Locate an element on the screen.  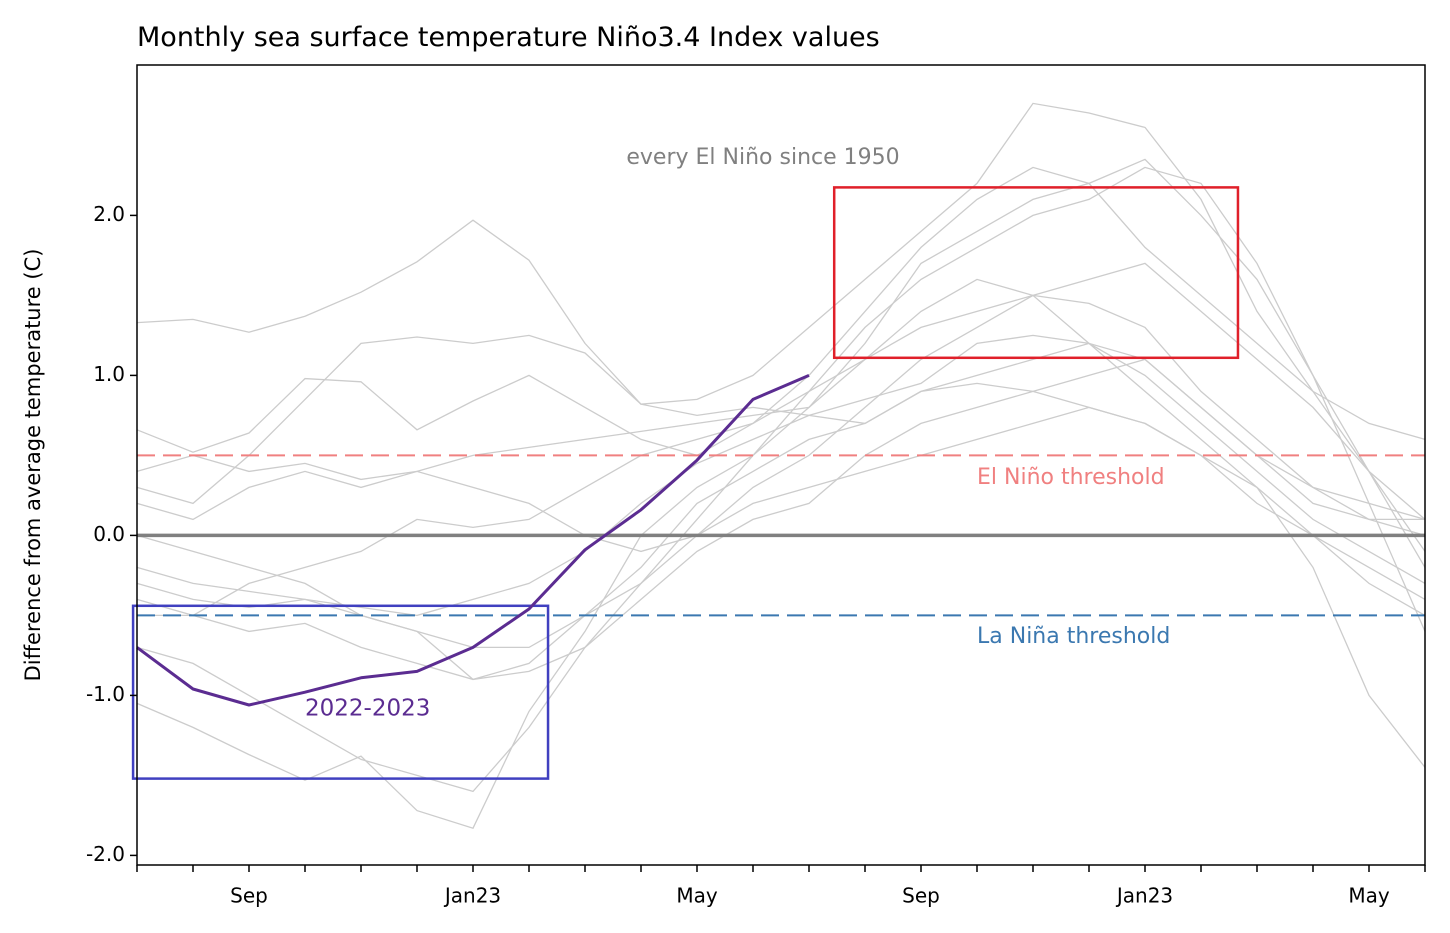
y-tick-label: 2.0 is located at coordinates (109, 214).